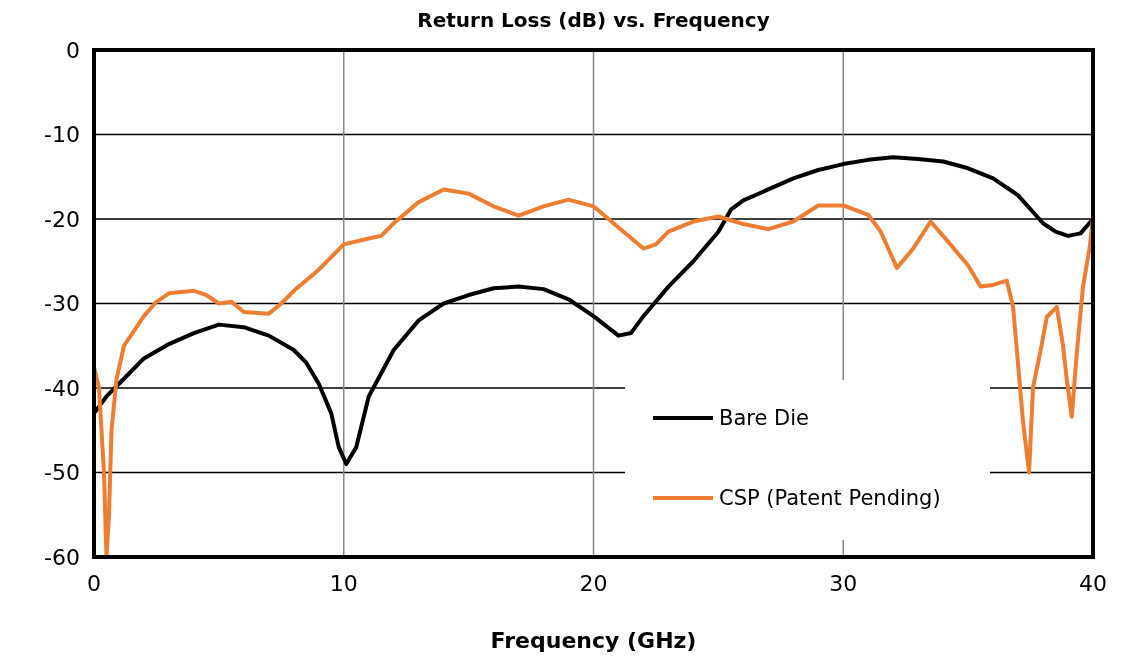 The width and height of the screenshot is (1134, 656). Describe the element at coordinates (593, 20) in the screenshot. I see `chart-title: Return Loss (dB) vs. Frequency` at that location.